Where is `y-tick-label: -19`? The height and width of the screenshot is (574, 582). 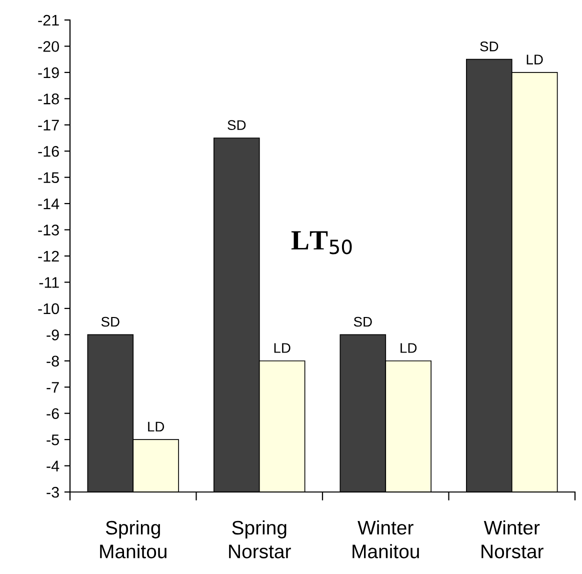 y-tick-label: -19 is located at coordinates (48, 72).